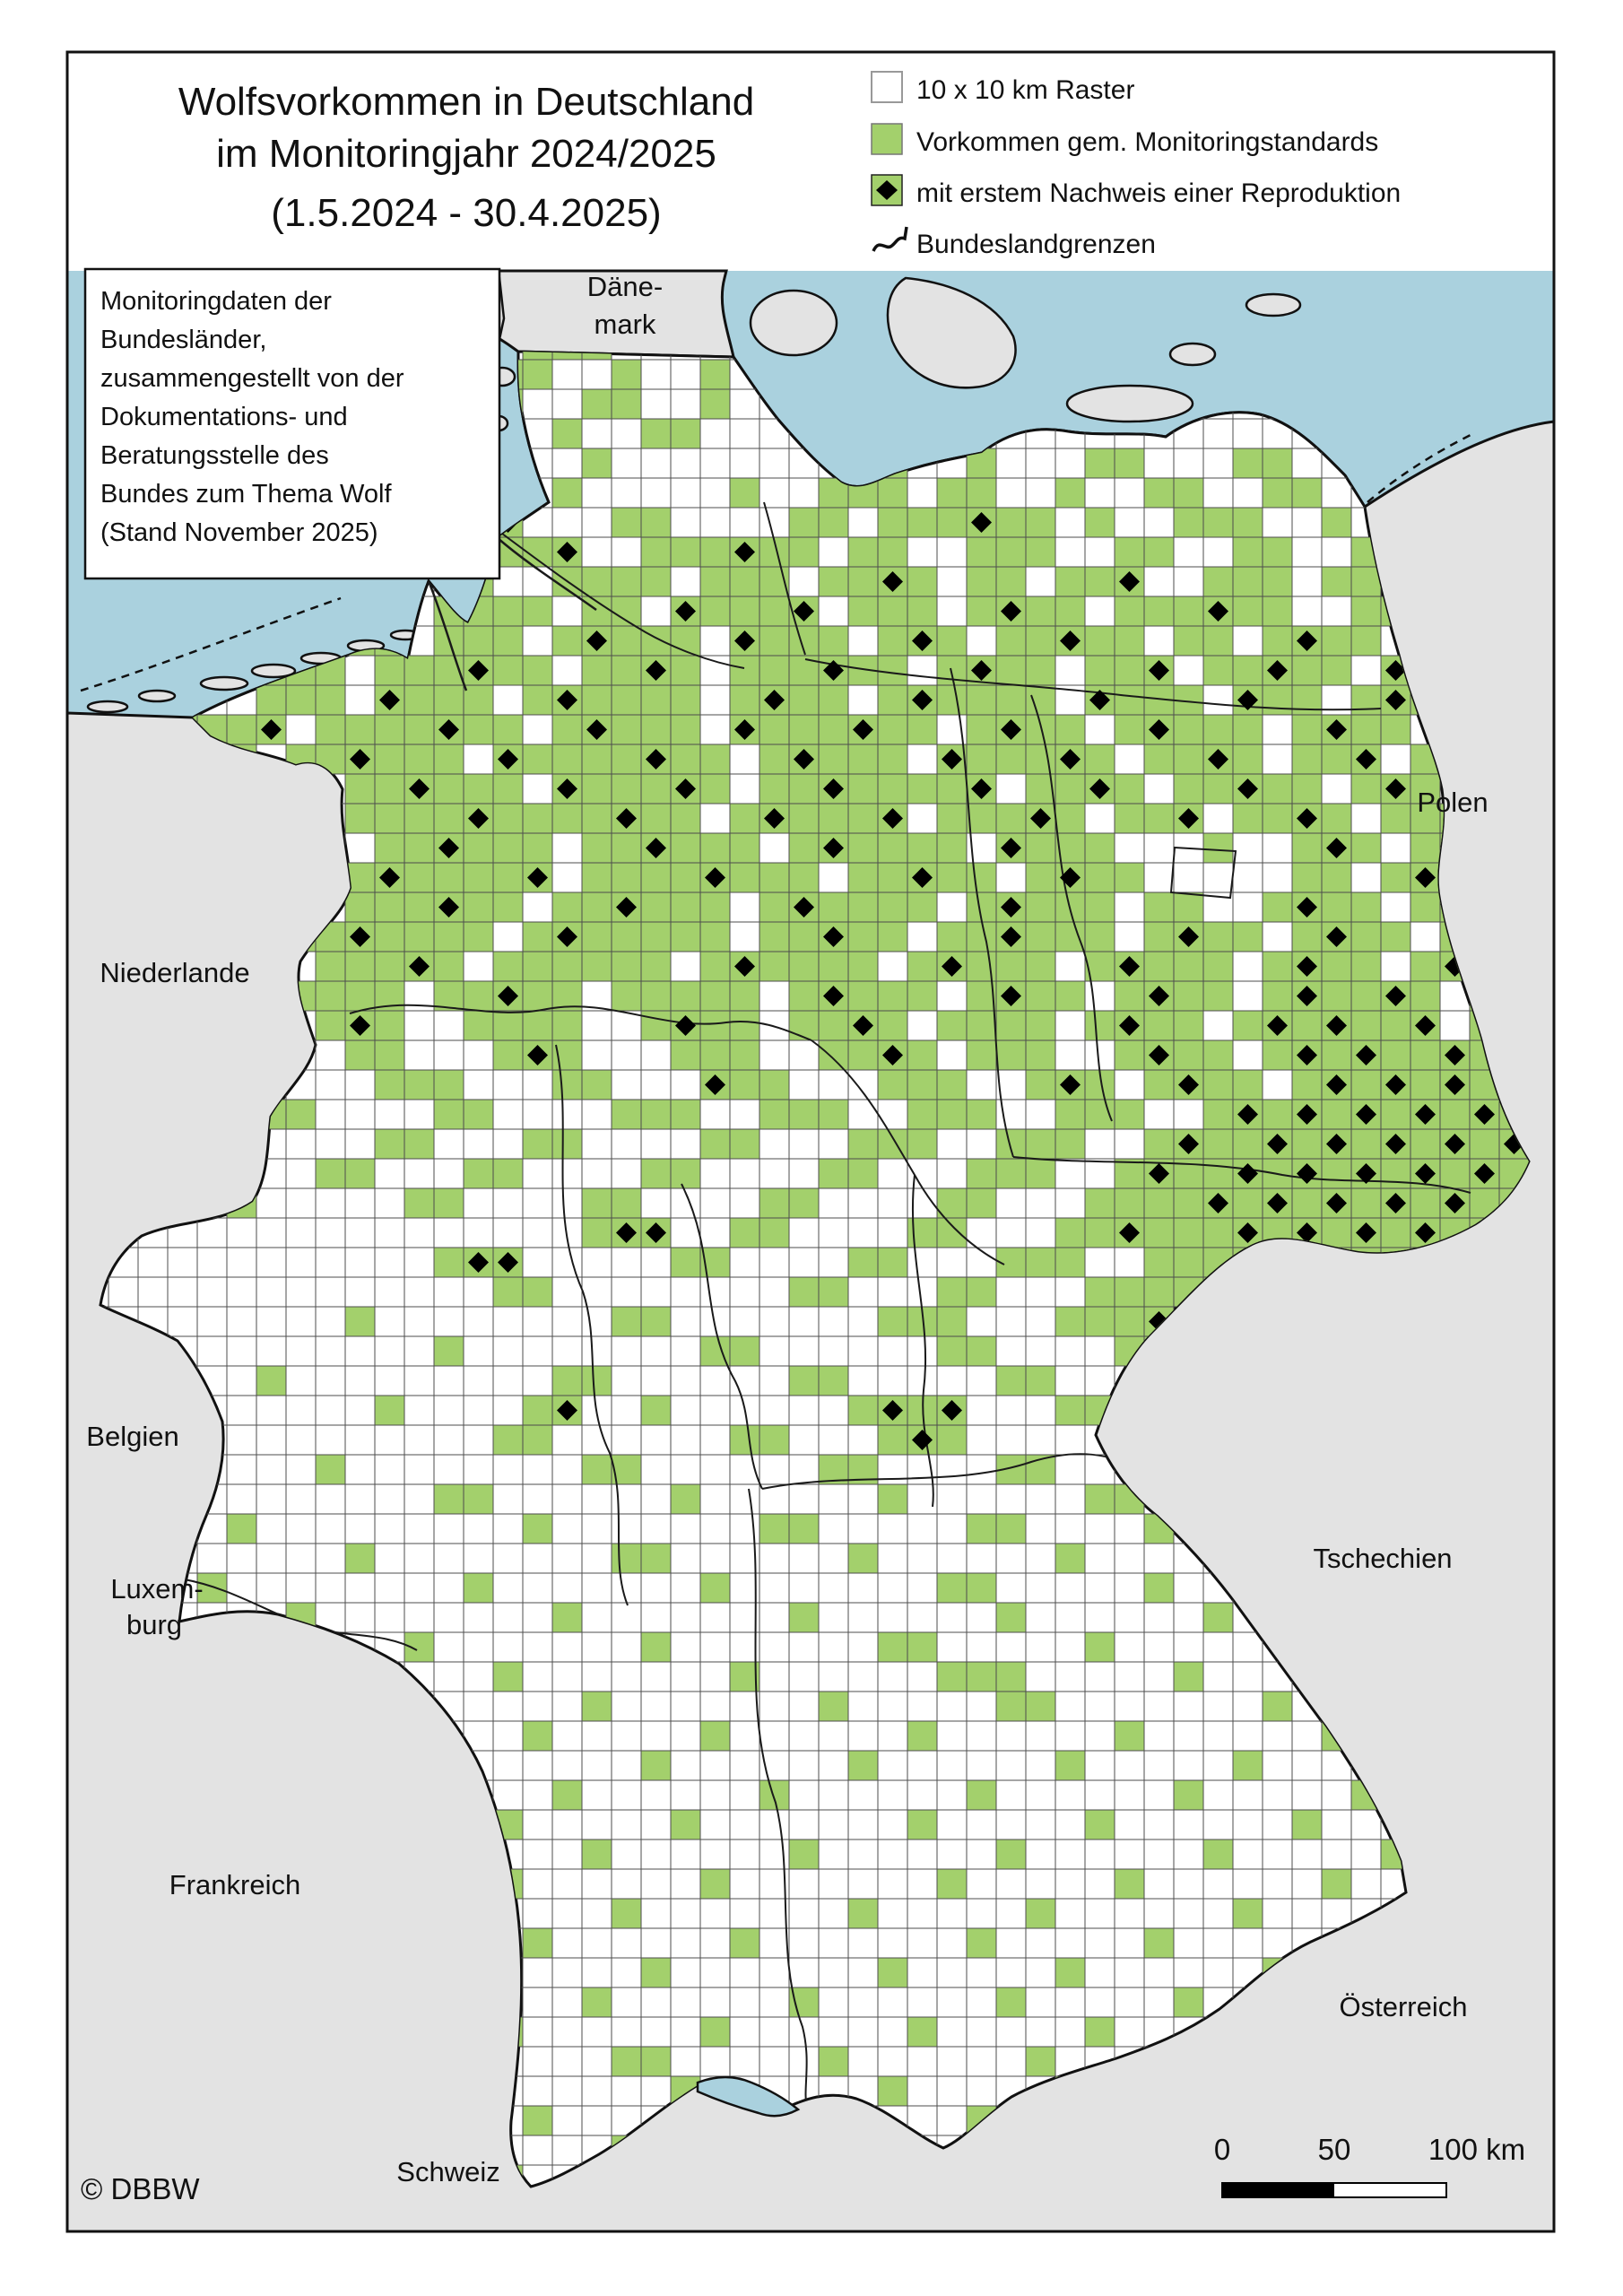  What do you see at coordinates (466, 102) in the screenshot?
I see `page-title-line1: Wolfsvorkommen in Deutschland` at bounding box center [466, 102].